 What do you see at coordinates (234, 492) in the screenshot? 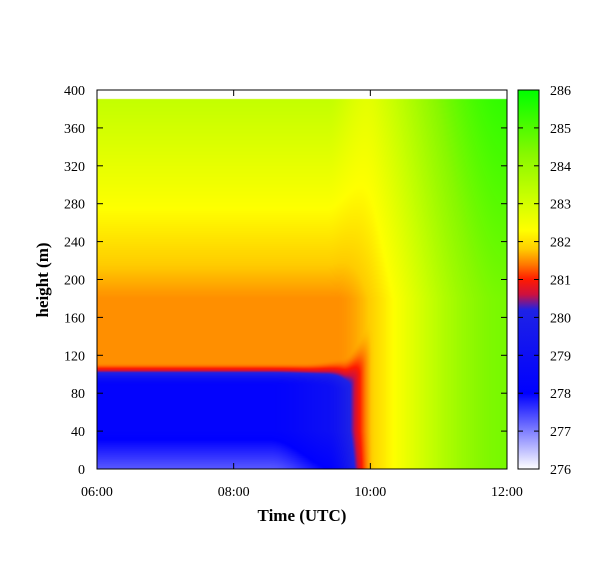
I see `x-tick-label: 08:00` at bounding box center [234, 492].